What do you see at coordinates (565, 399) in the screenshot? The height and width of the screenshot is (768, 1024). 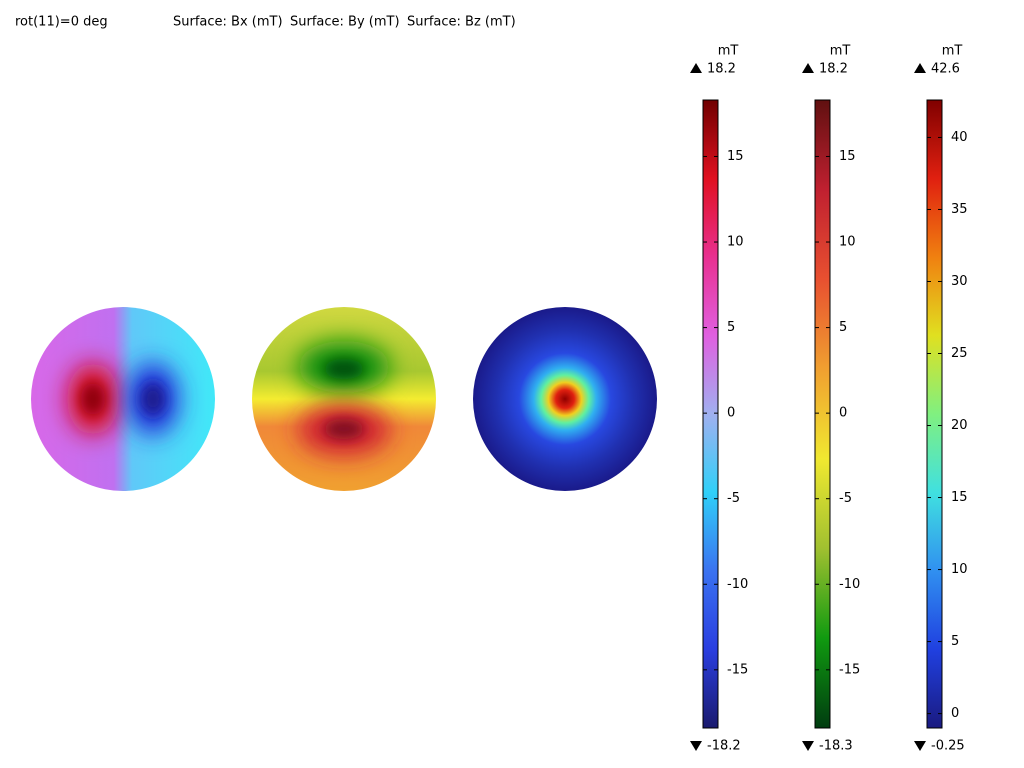 I see `bz-surface` at bounding box center [565, 399].